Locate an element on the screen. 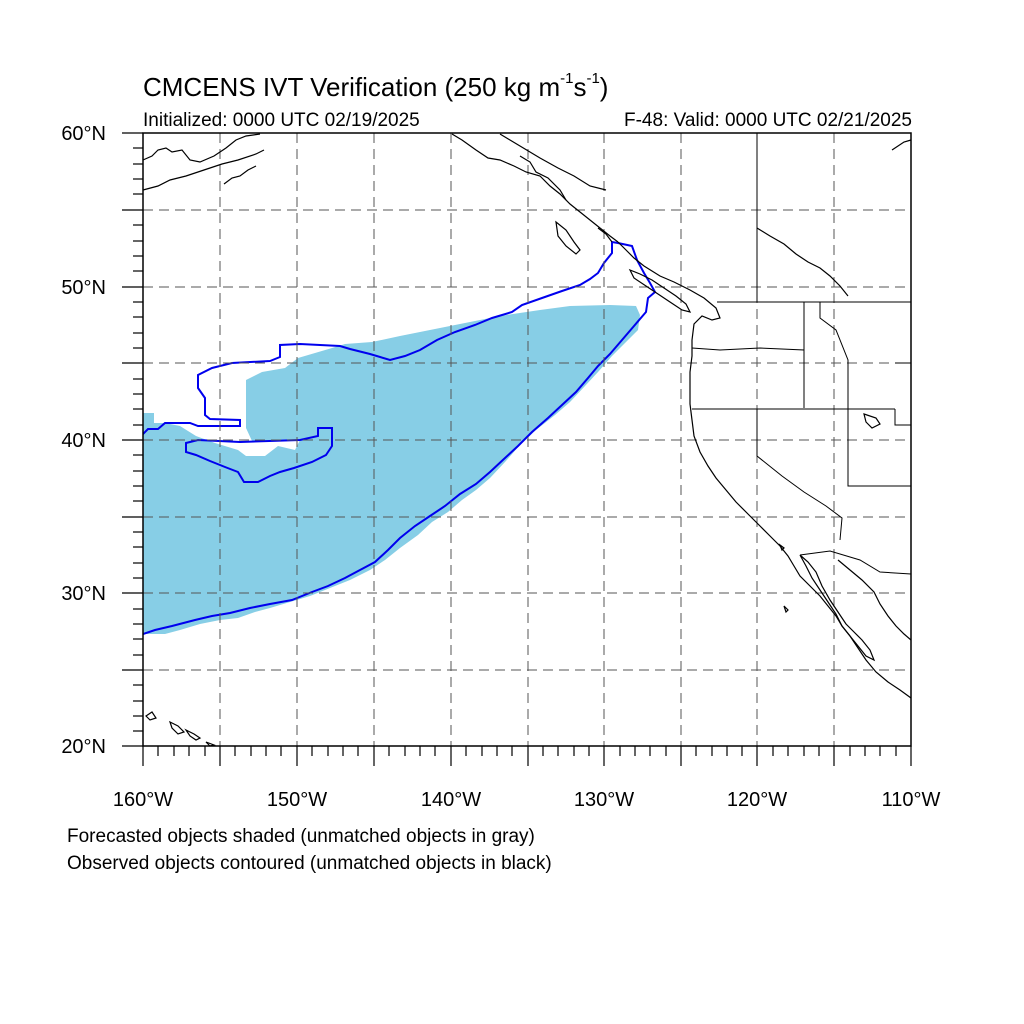  longitude-labels: 160°W 150°W 140°W 130°W 120°W 110°W is located at coordinates (527, 800).